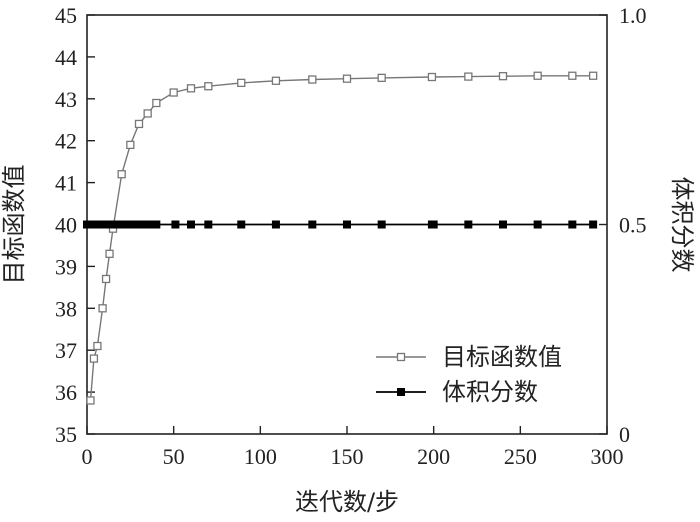 This screenshot has height=522, width=700. What do you see at coordinates (66, 392) in the screenshot?
I see `y-left-tick-label: 36` at bounding box center [66, 392].